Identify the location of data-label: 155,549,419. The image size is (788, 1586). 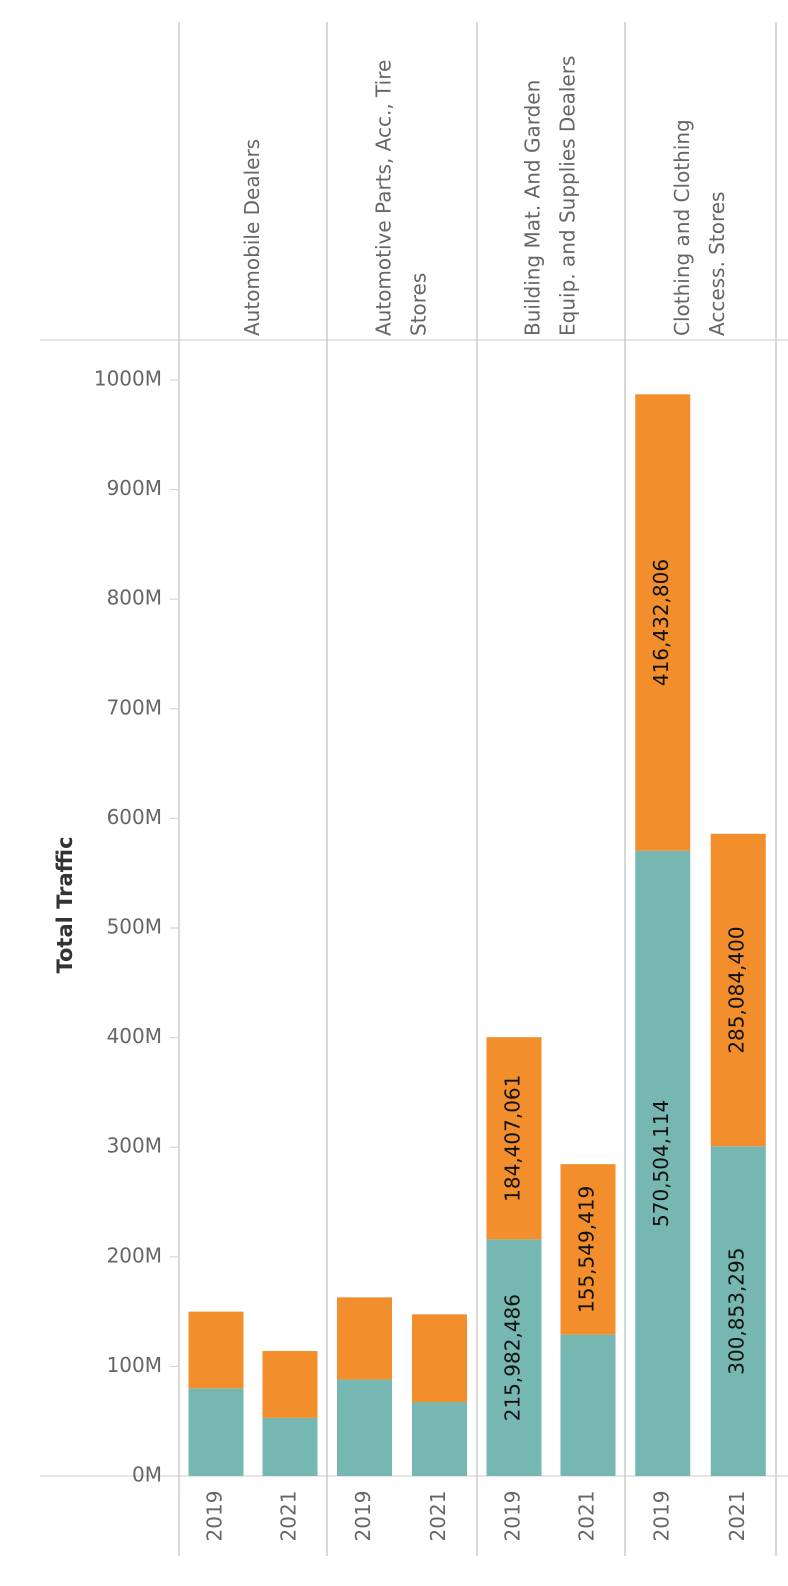
(587, 1249).